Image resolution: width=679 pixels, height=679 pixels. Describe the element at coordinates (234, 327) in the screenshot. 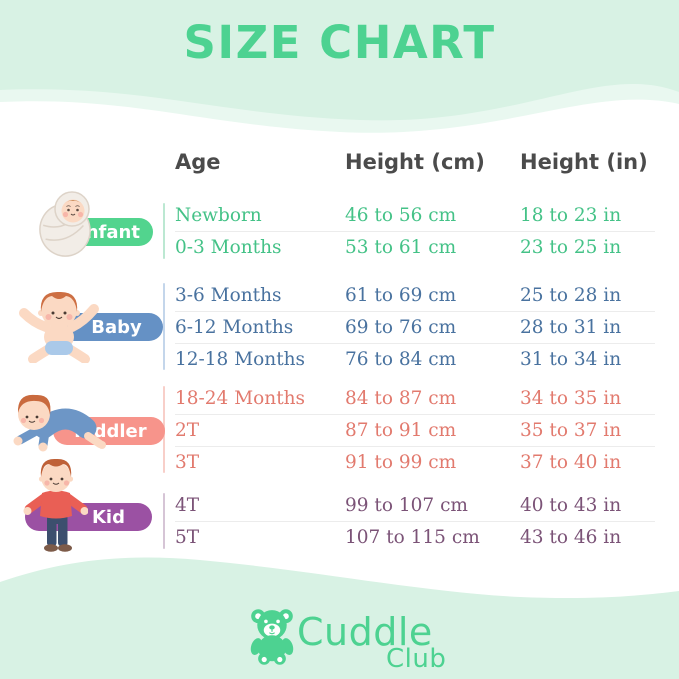

I see `age-cell: 6-12 Months` at that location.